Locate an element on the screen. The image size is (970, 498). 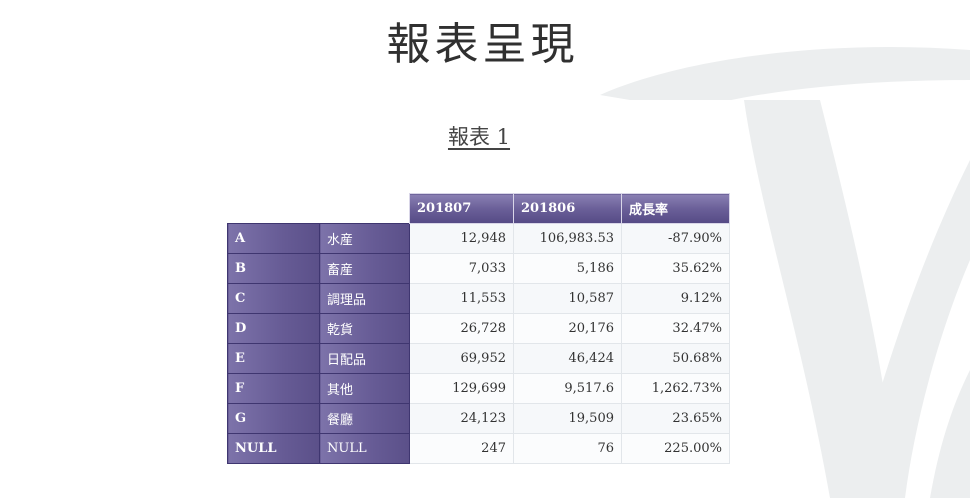
growth-rate: 35.62% is located at coordinates (675, 268).